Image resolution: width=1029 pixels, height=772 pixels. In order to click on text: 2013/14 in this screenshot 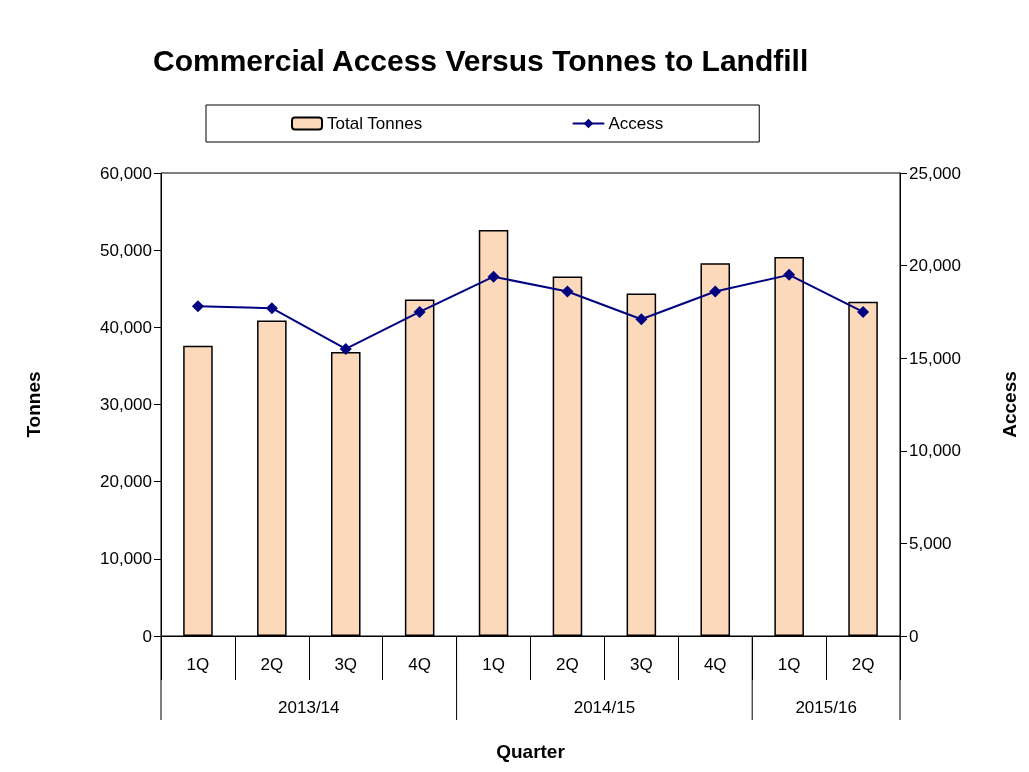, I will do `click(309, 707)`.